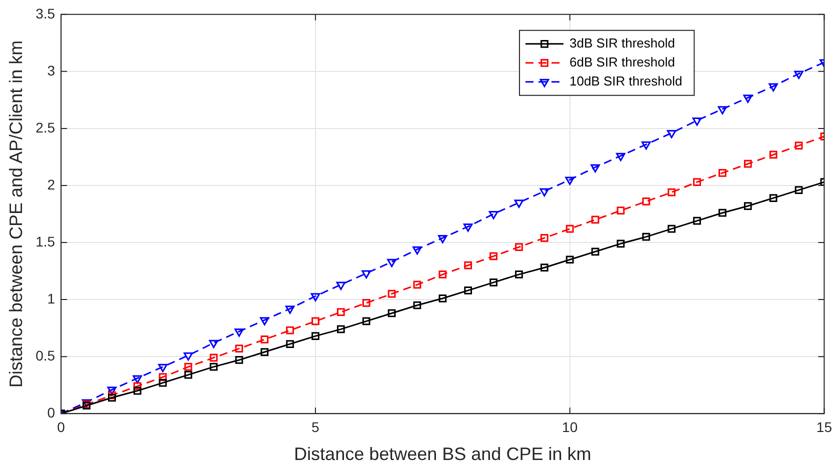  Describe the element at coordinates (443, 454) in the screenshot. I see `x-axis-title: Distance between BS and CPE in km` at that location.